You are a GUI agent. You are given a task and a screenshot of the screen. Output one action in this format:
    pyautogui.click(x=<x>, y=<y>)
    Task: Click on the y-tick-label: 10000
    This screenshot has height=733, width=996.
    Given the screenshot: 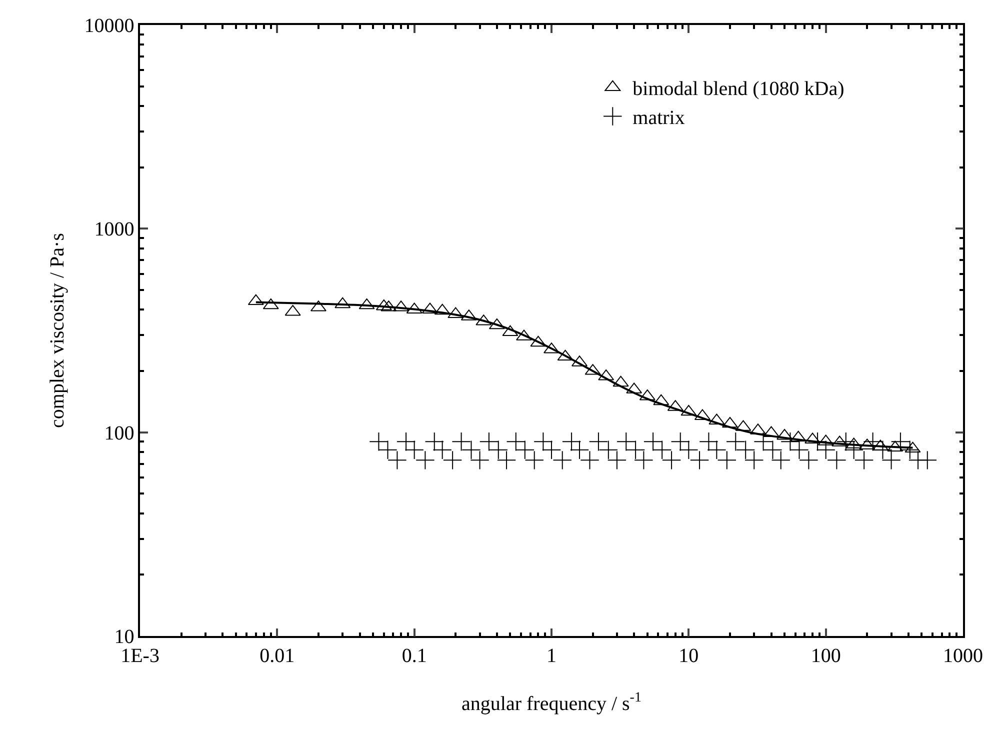 What is the action you would take?
    pyautogui.click(x=109, y=26)
    